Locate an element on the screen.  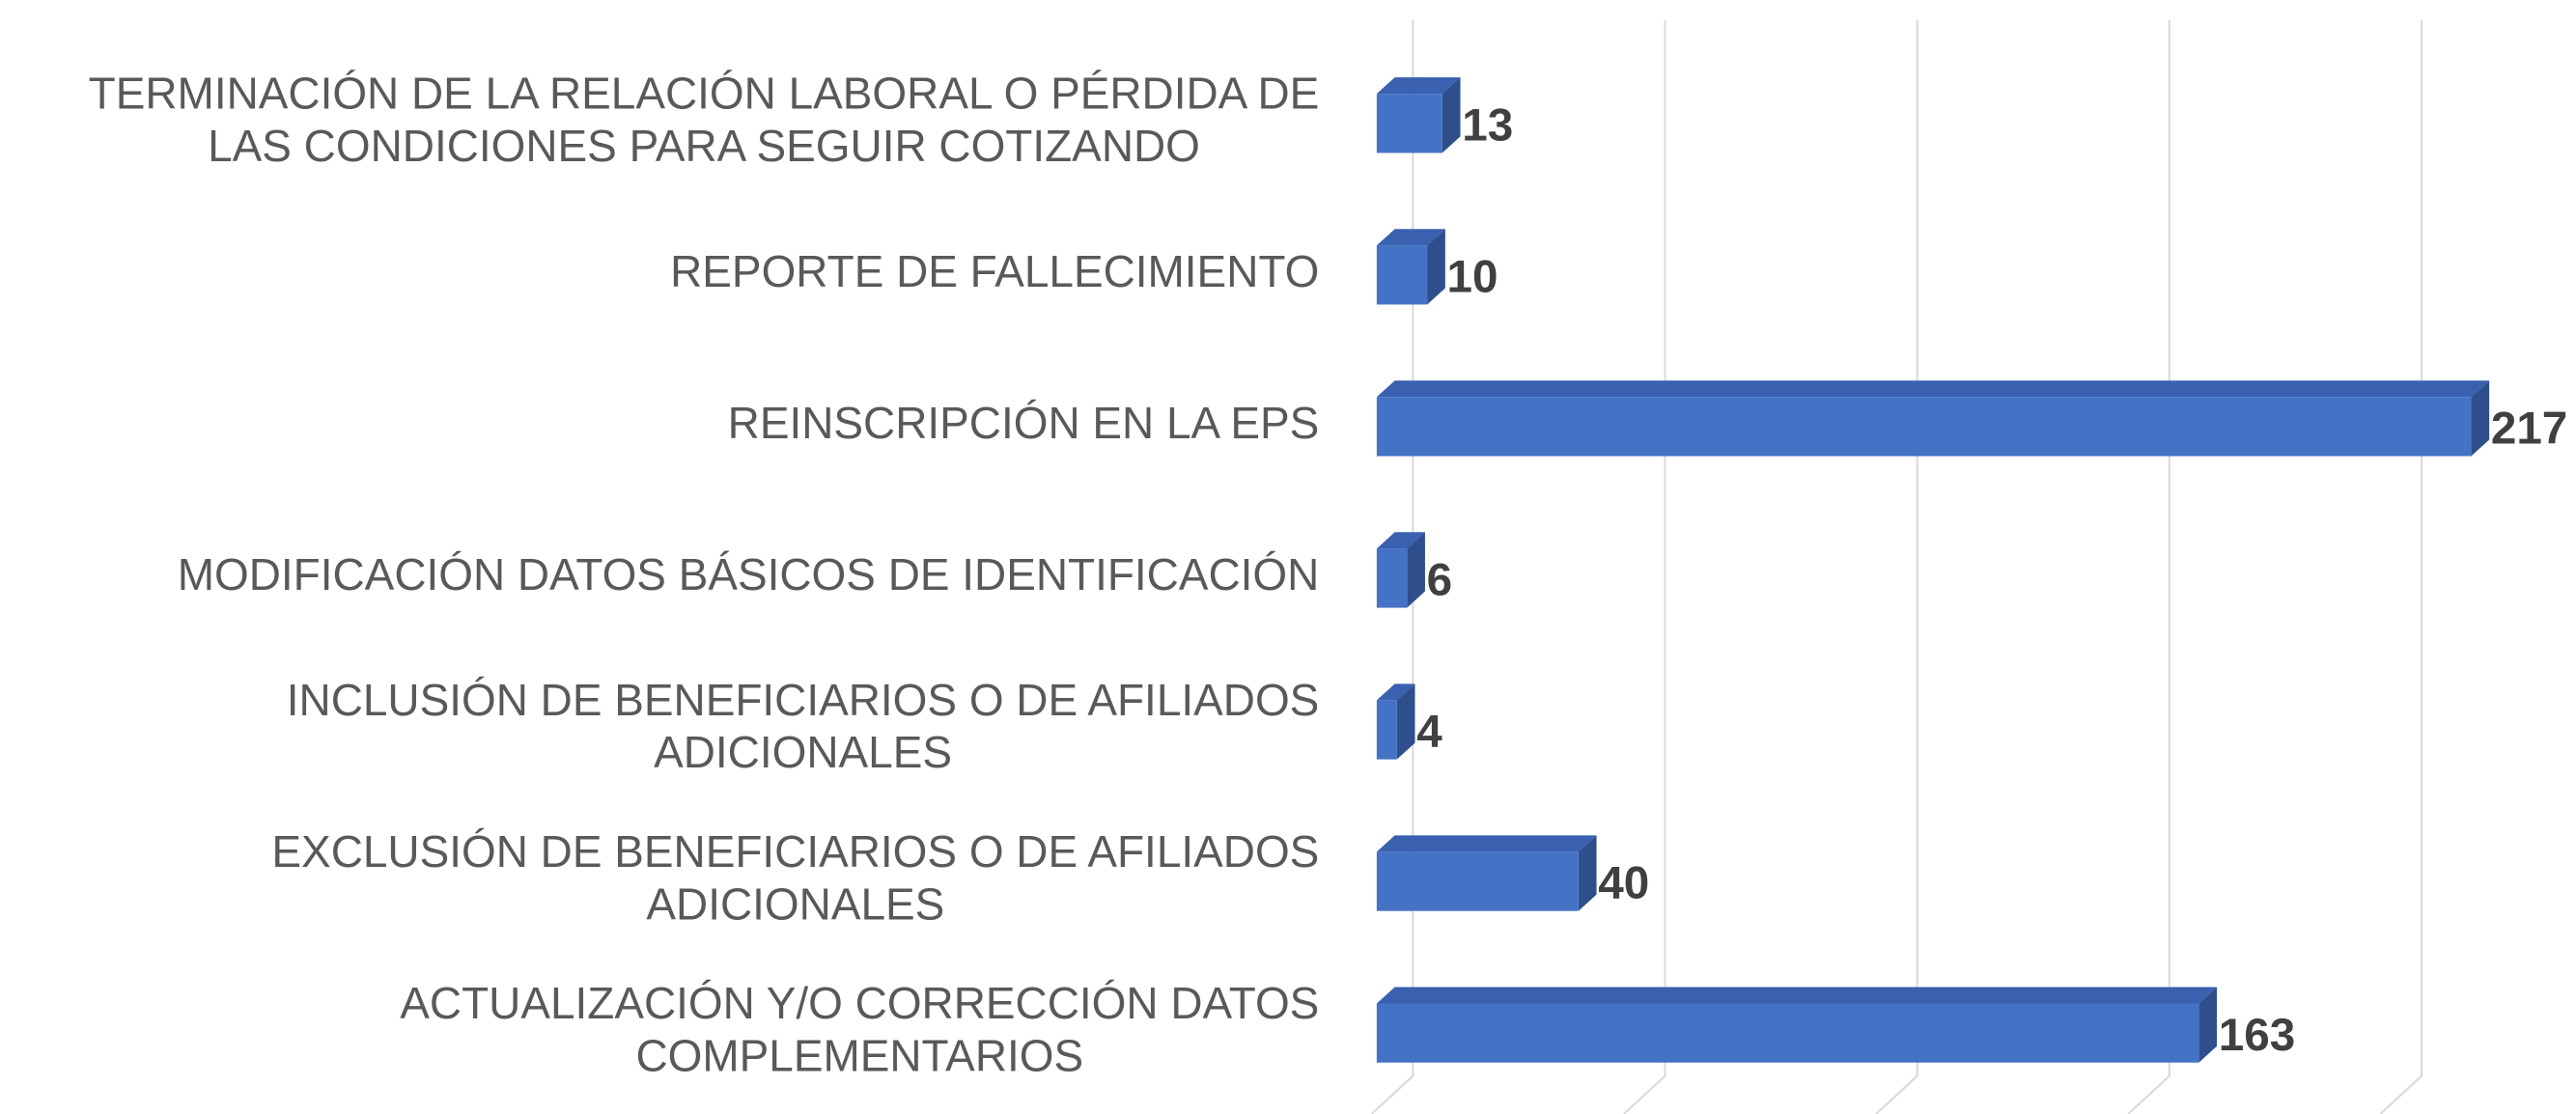
data-label: 13 is located at coordinates (1488, 125).